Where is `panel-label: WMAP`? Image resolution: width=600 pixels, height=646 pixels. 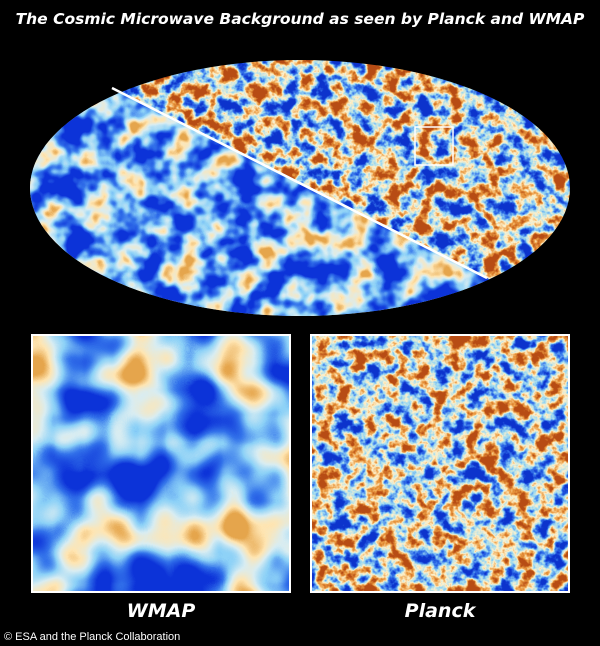
panel-label: WMAP is located at coordinates (161, 611).